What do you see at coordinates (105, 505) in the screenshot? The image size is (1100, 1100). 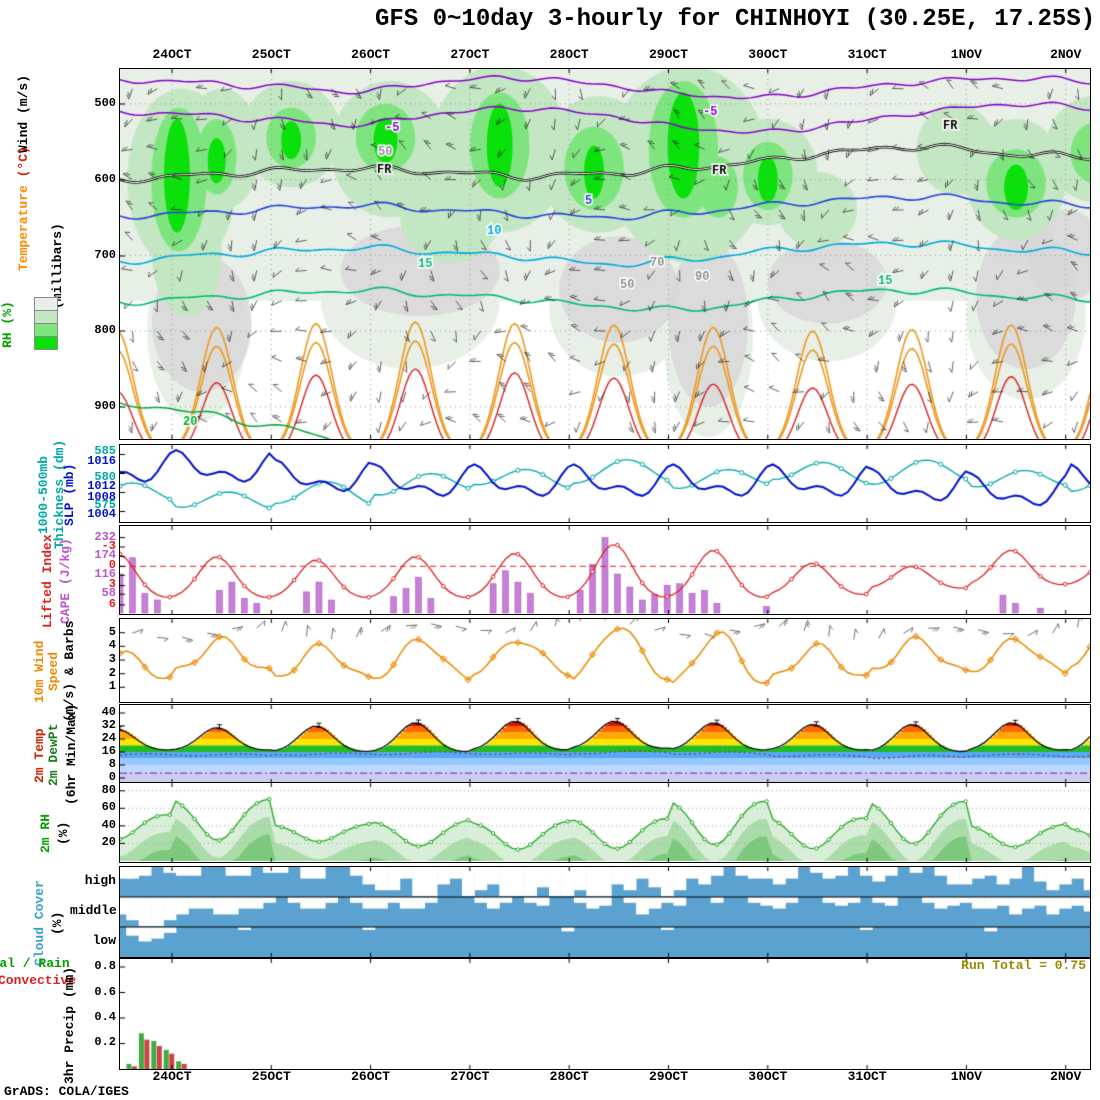 I see `y-tick-label: 575` at bounding box center [105, 505].